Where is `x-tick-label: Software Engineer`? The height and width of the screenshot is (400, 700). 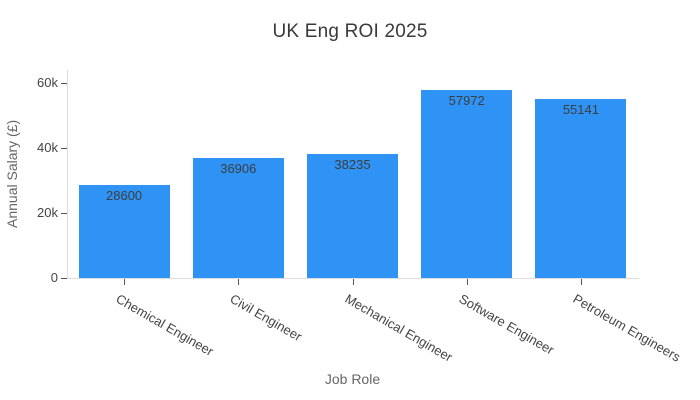
x-tick-label: Software Engineer is located at coordinates (506, 324).